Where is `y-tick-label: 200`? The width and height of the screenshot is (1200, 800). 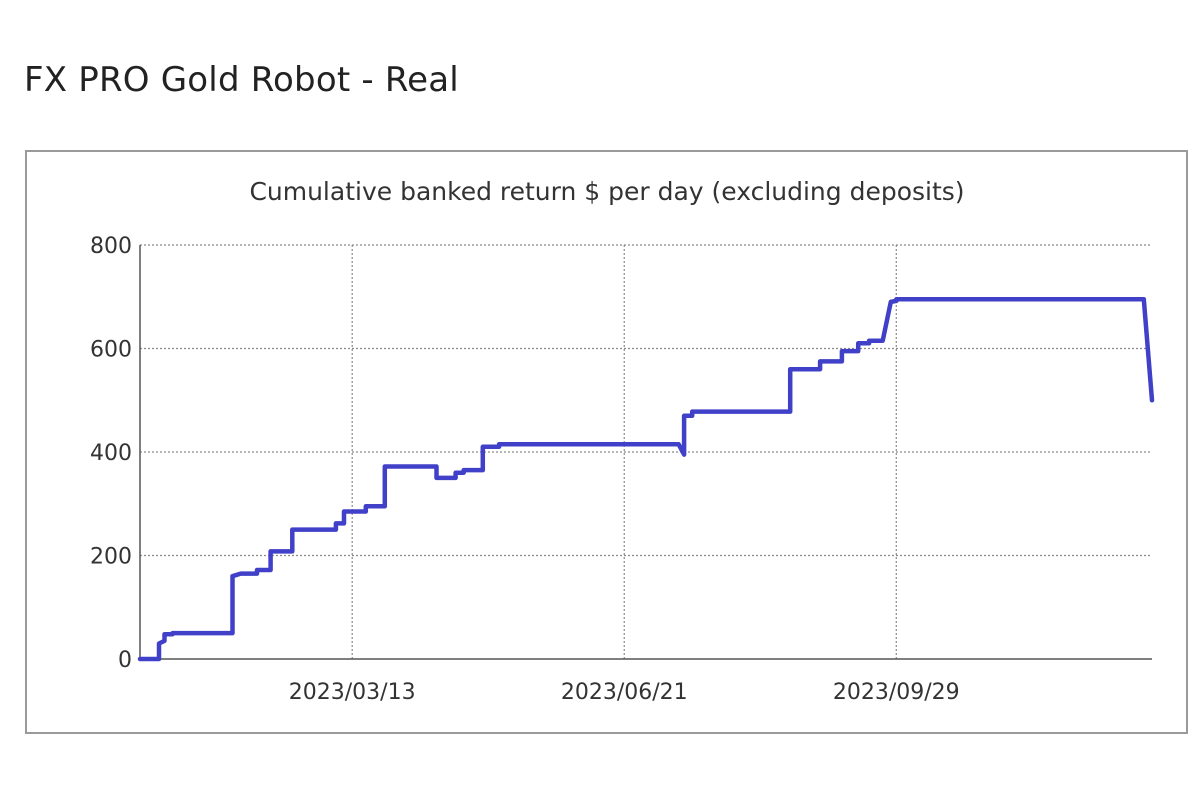 y-tick-label: 200 is located at coordinates (111, 557).